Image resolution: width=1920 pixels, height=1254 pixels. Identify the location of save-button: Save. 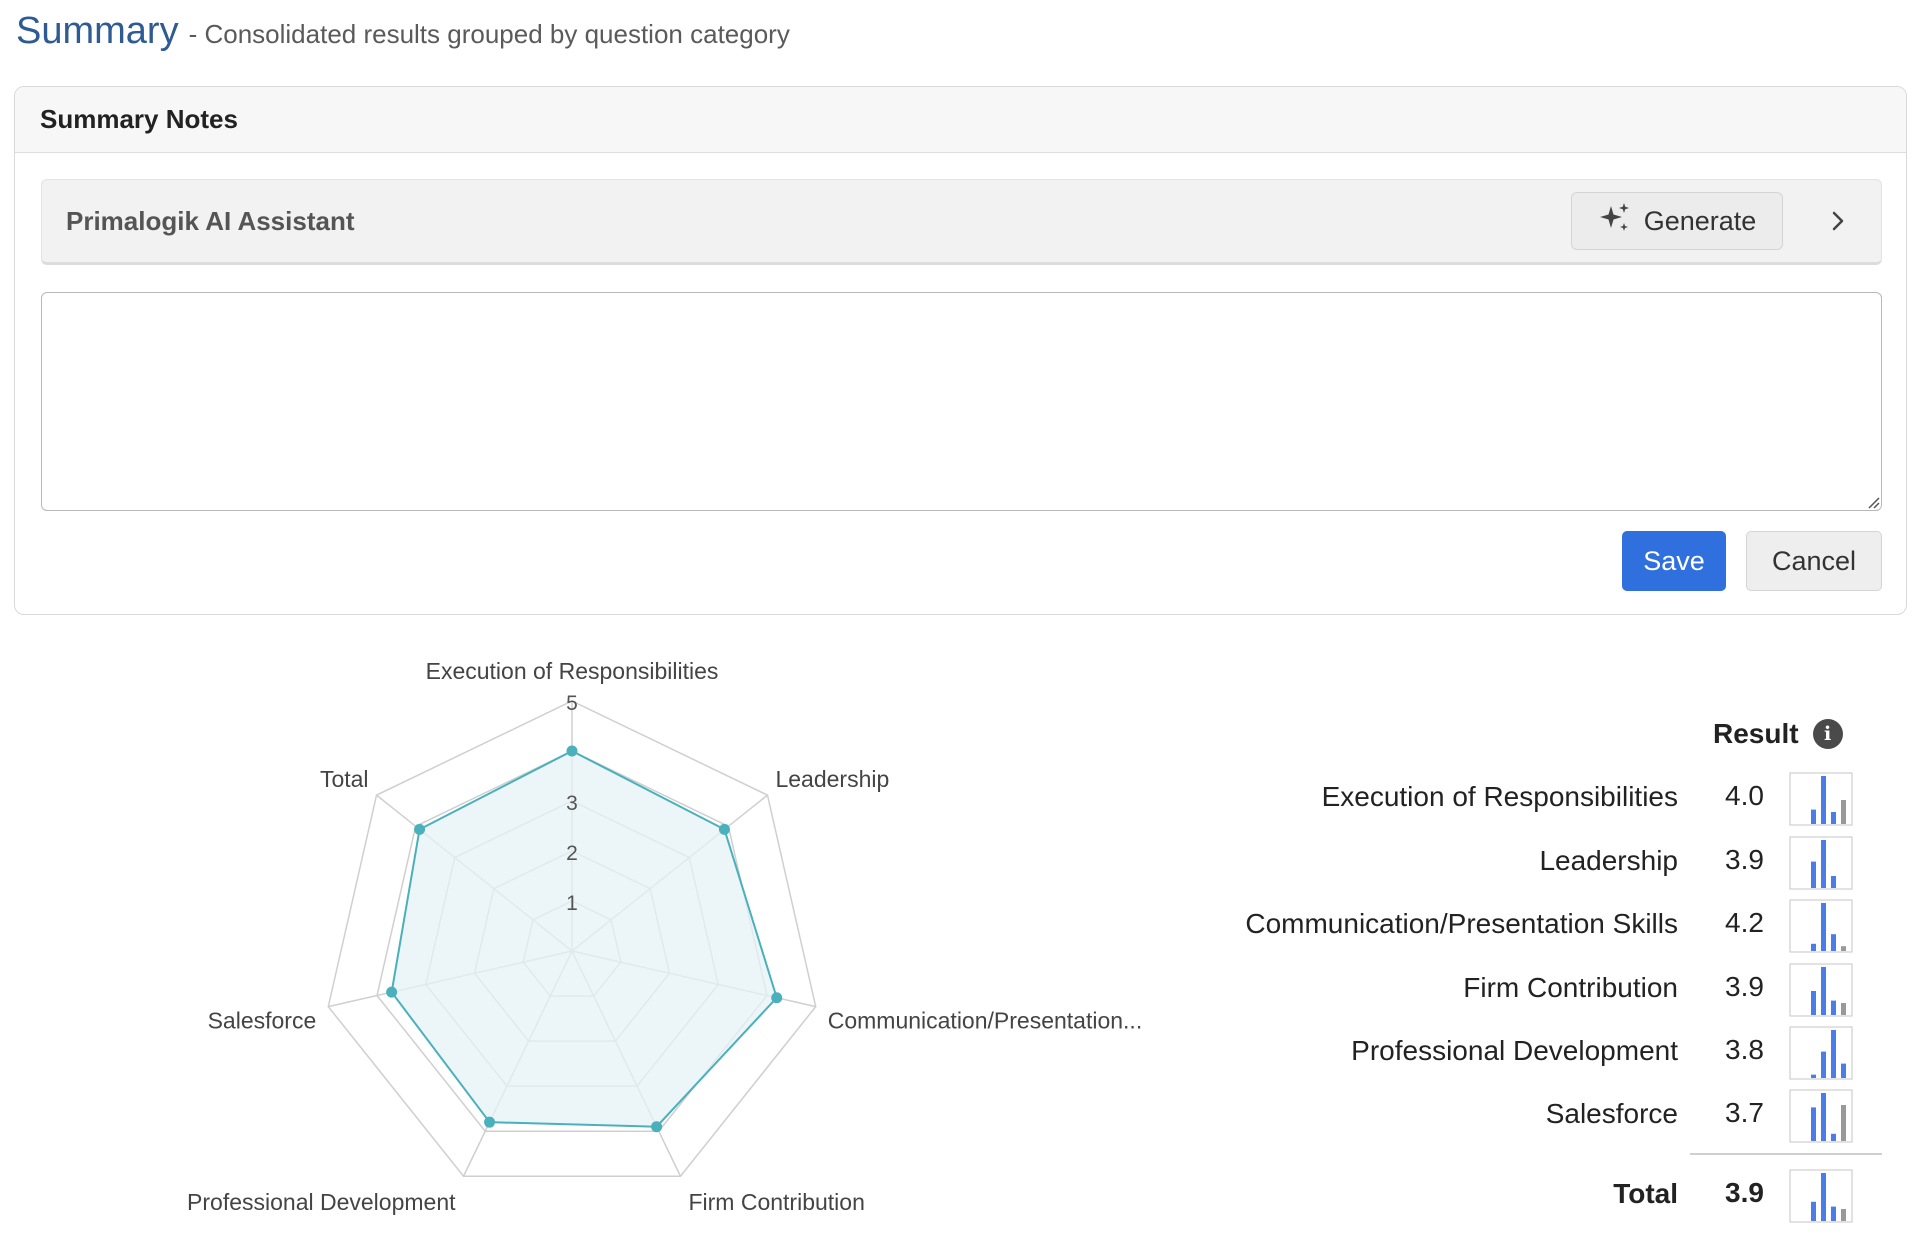
(1674, 561).